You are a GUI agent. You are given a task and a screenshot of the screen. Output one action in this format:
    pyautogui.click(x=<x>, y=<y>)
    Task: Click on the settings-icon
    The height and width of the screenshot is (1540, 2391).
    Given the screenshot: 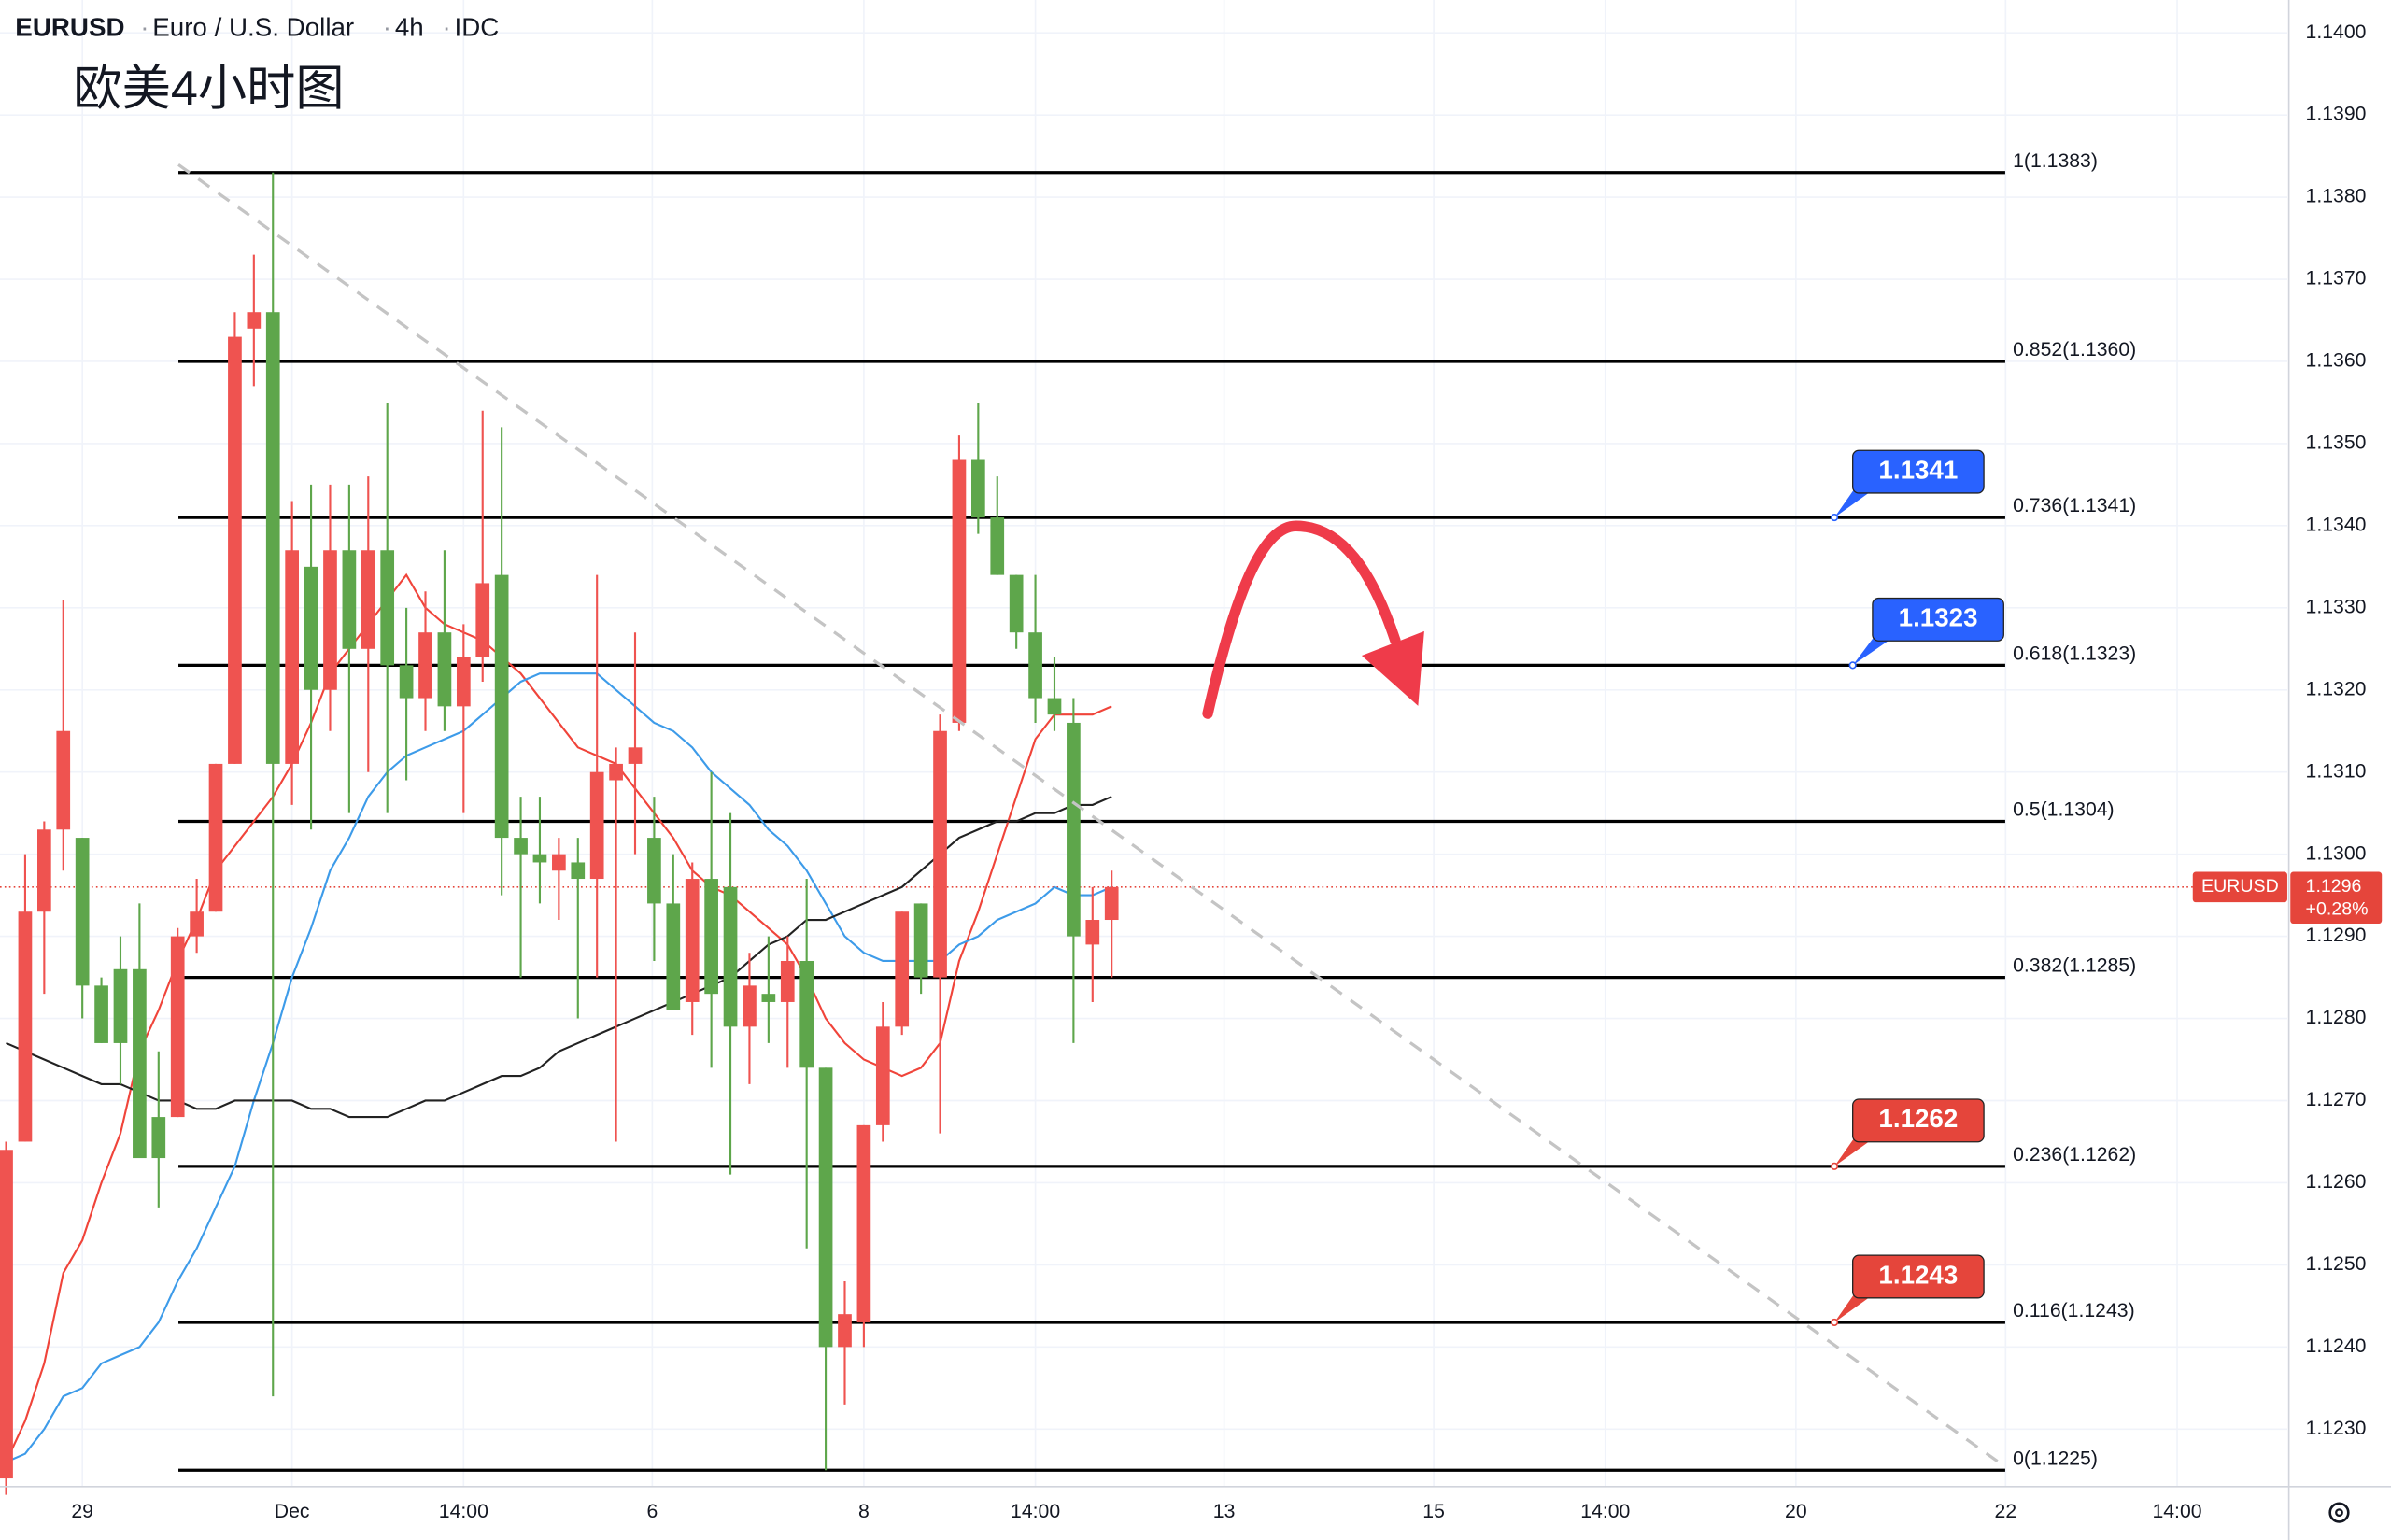 What is the action you would take?
    pyautogui.click(x=2339, y=1513)
    